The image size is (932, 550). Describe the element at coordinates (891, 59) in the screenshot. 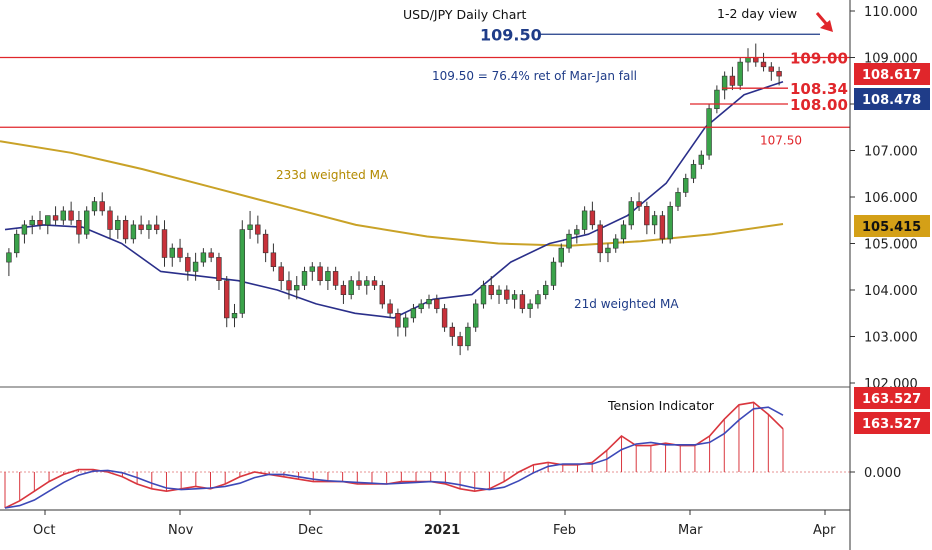

I see `y-tick-label: 109.000` at that location.